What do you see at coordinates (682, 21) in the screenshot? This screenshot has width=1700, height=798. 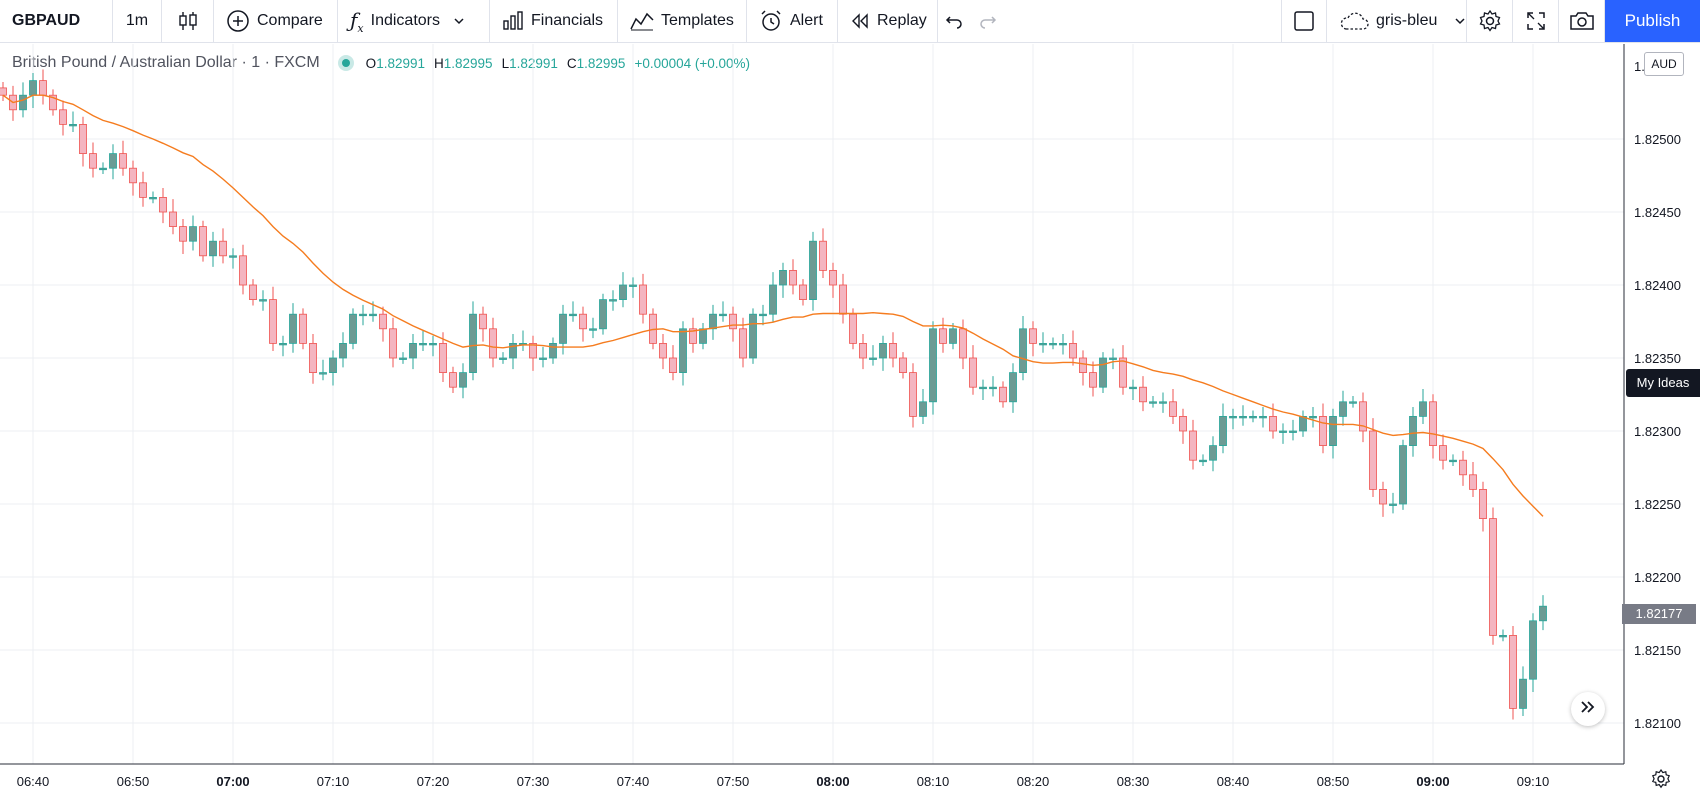 I see `templates-button: Templates` at bounding box center [682, 21].